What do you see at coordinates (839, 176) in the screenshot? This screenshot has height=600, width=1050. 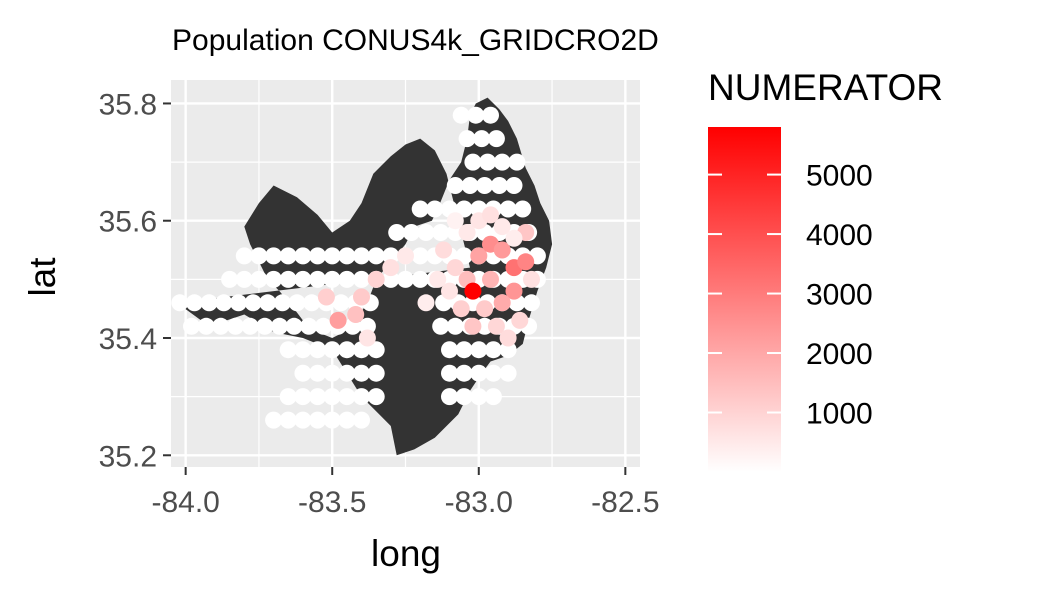 I see `legend-label: 5000` at bounding box center [839, 176].